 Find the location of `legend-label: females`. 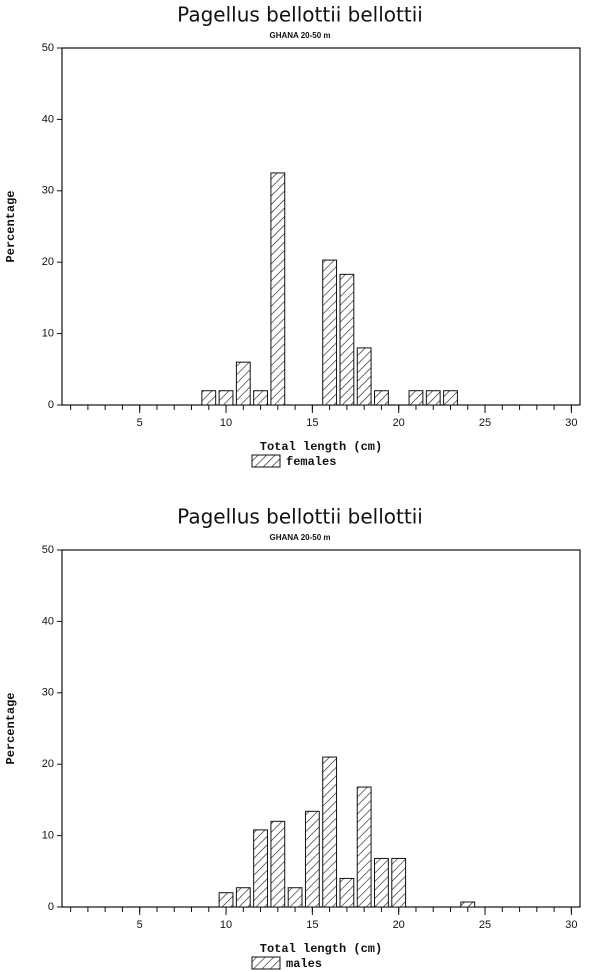

legend-label: females is located at coordinates (311, 462).